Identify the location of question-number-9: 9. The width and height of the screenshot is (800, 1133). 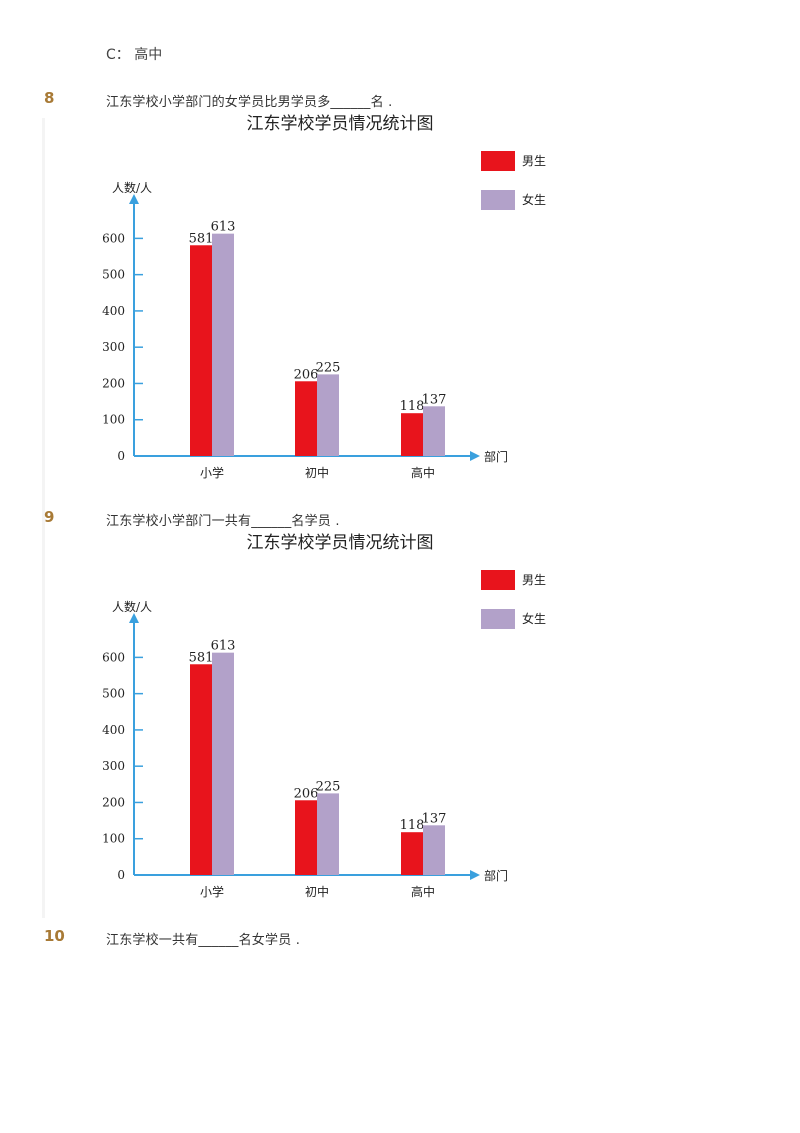
(49, 517).